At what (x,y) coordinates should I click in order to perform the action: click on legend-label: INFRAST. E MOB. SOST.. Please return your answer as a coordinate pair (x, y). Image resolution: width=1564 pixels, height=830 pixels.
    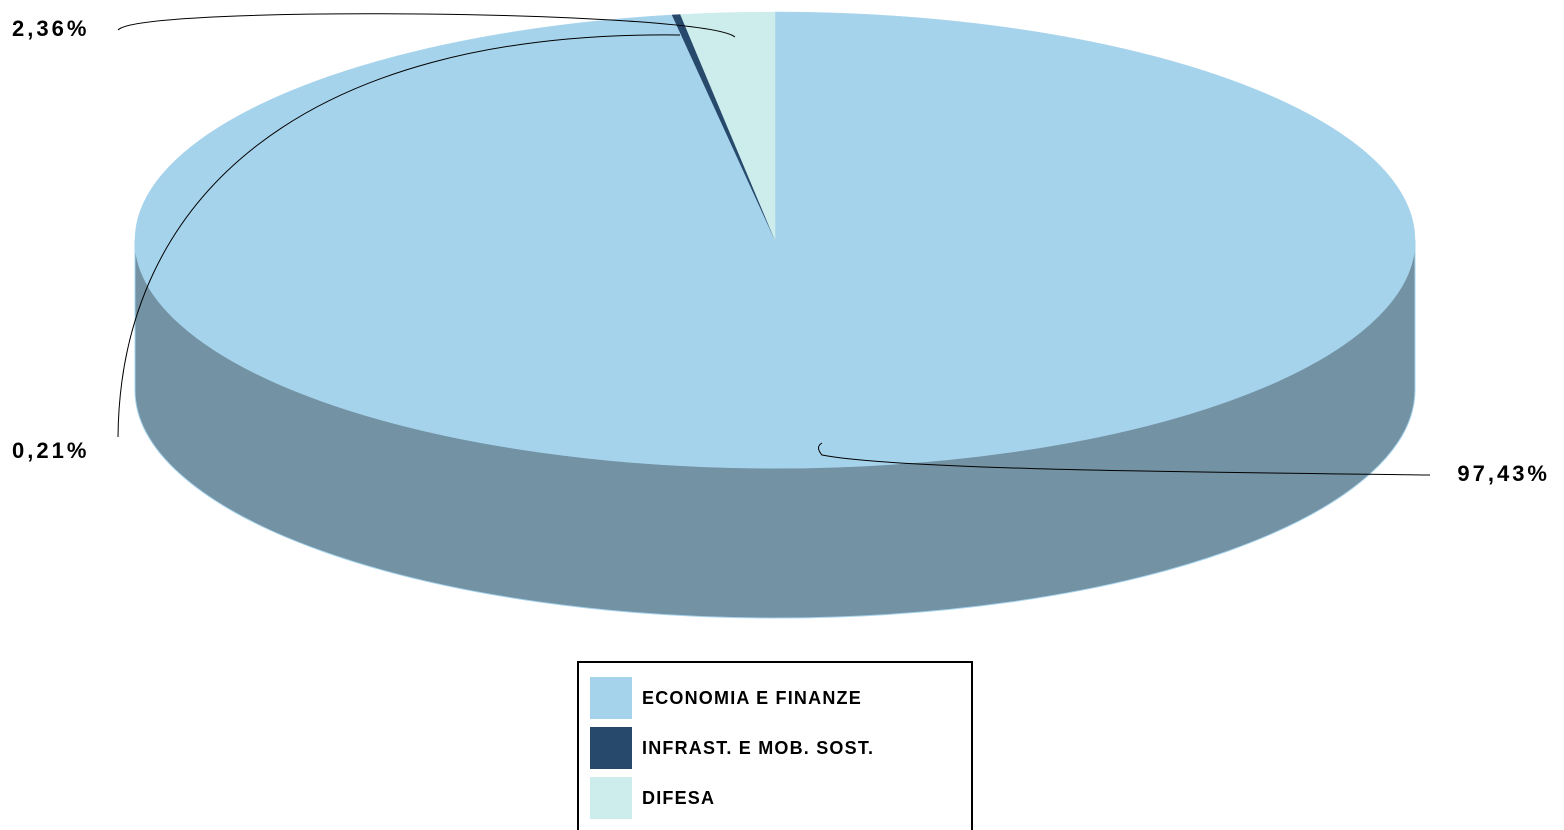
    Looking at the image, I should click on (758, 748).